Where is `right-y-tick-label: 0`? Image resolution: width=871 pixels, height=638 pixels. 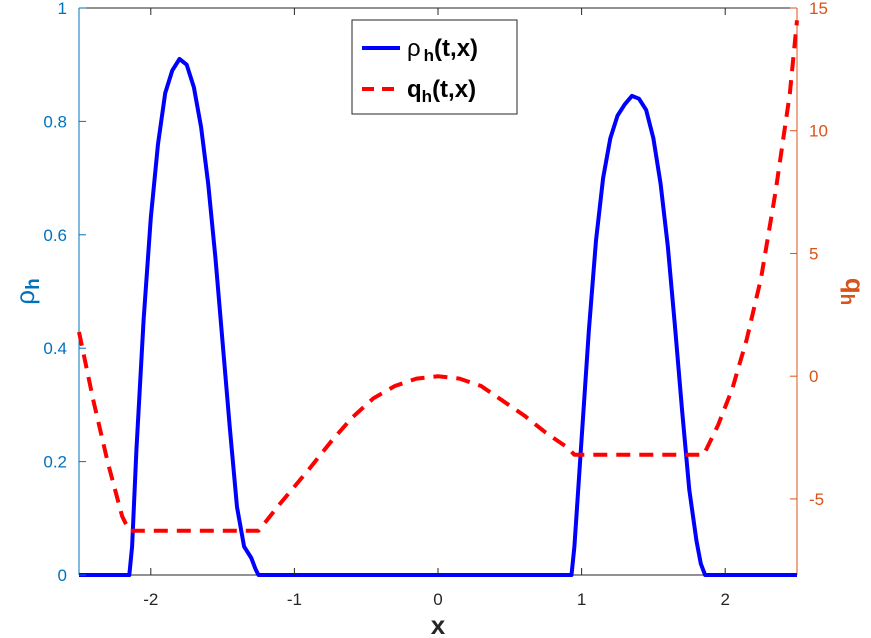
right-y-tick-label: 0 is located at coordinates (813, 376).